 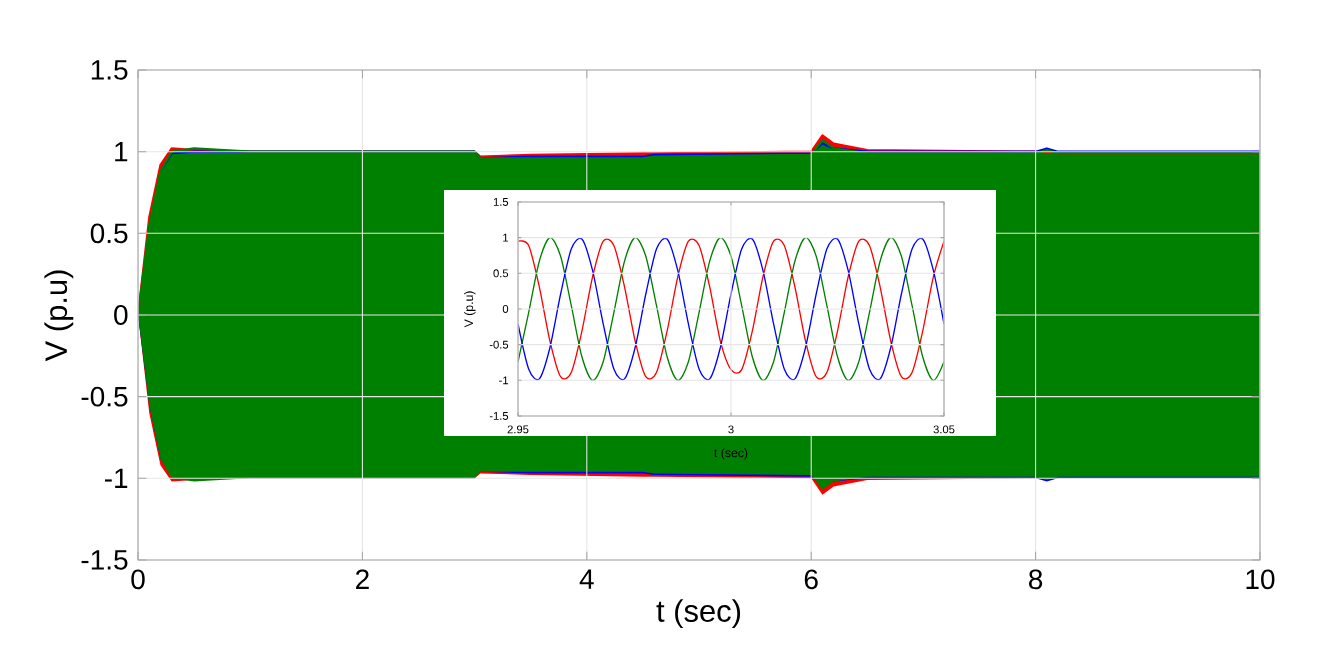 I want to click on y-tick-label: 1, so click(x=121, y=152).